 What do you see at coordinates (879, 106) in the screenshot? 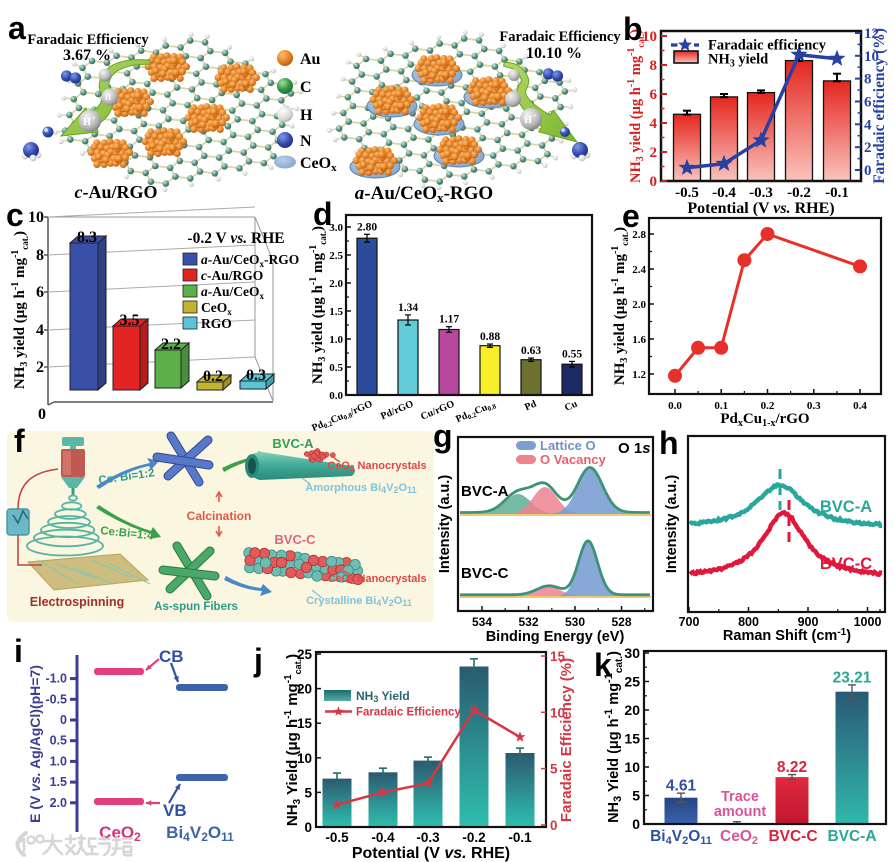
I see `svg-text: Faradaic efficiency (%)` at bounding box center [879, 106].